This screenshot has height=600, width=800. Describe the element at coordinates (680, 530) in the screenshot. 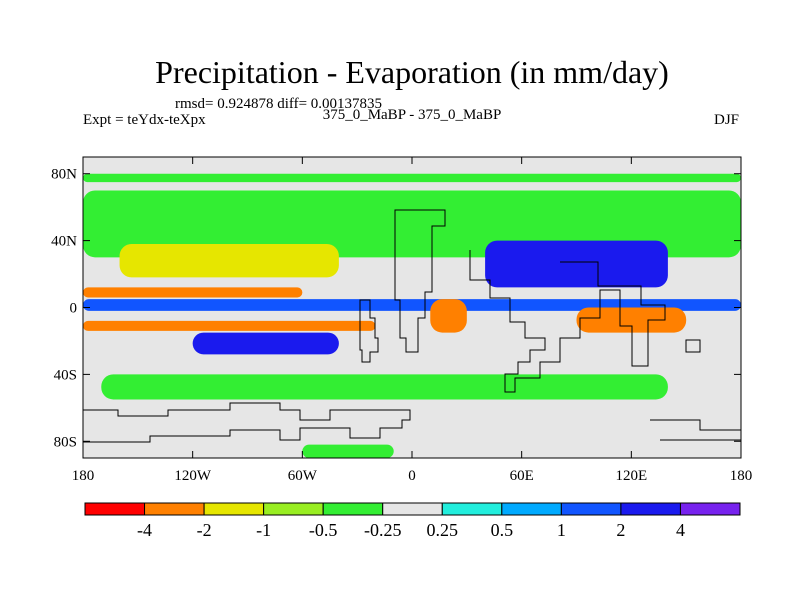

I see `colorbar-label: 4` at that location.